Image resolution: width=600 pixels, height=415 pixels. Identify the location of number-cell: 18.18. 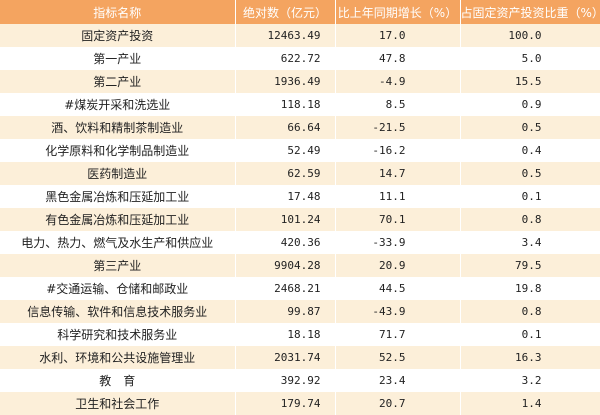
(285, 334).